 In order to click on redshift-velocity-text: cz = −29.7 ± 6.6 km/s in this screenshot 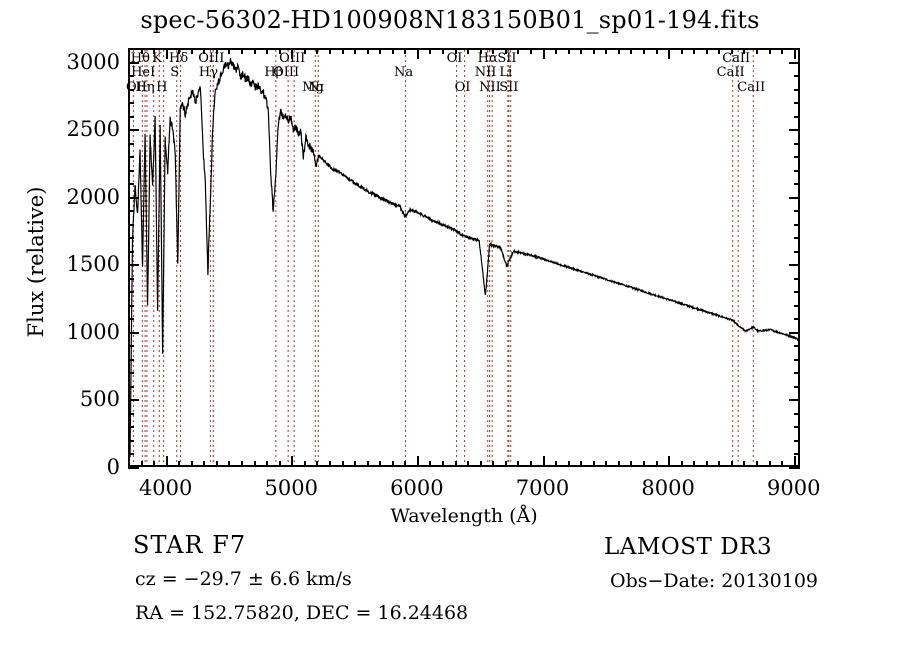, I will do `click(243, 579)`.